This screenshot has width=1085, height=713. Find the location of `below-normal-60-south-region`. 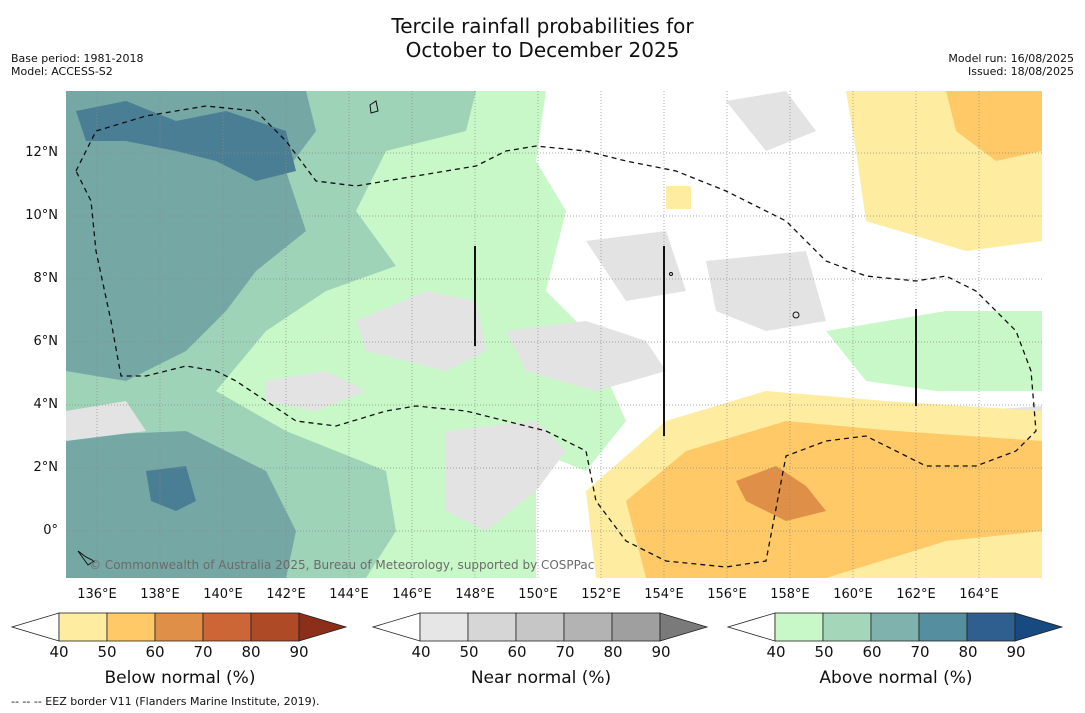

below-normal-60-south-region is located at coordinates (834, 499).